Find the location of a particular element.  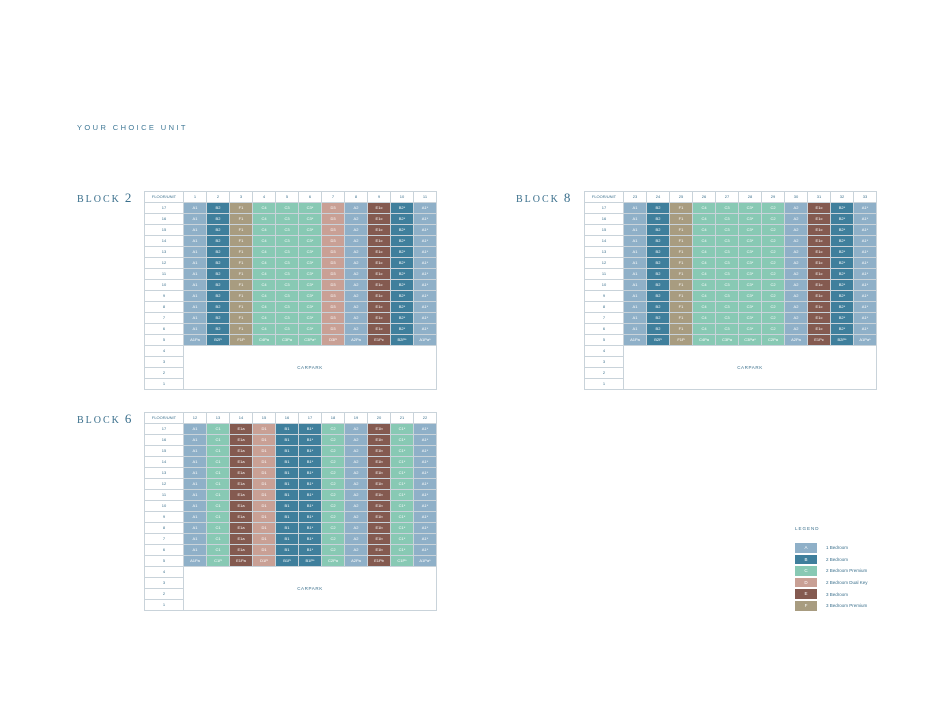

unit-cell: E1Pc is located at coordinates (379, 340).